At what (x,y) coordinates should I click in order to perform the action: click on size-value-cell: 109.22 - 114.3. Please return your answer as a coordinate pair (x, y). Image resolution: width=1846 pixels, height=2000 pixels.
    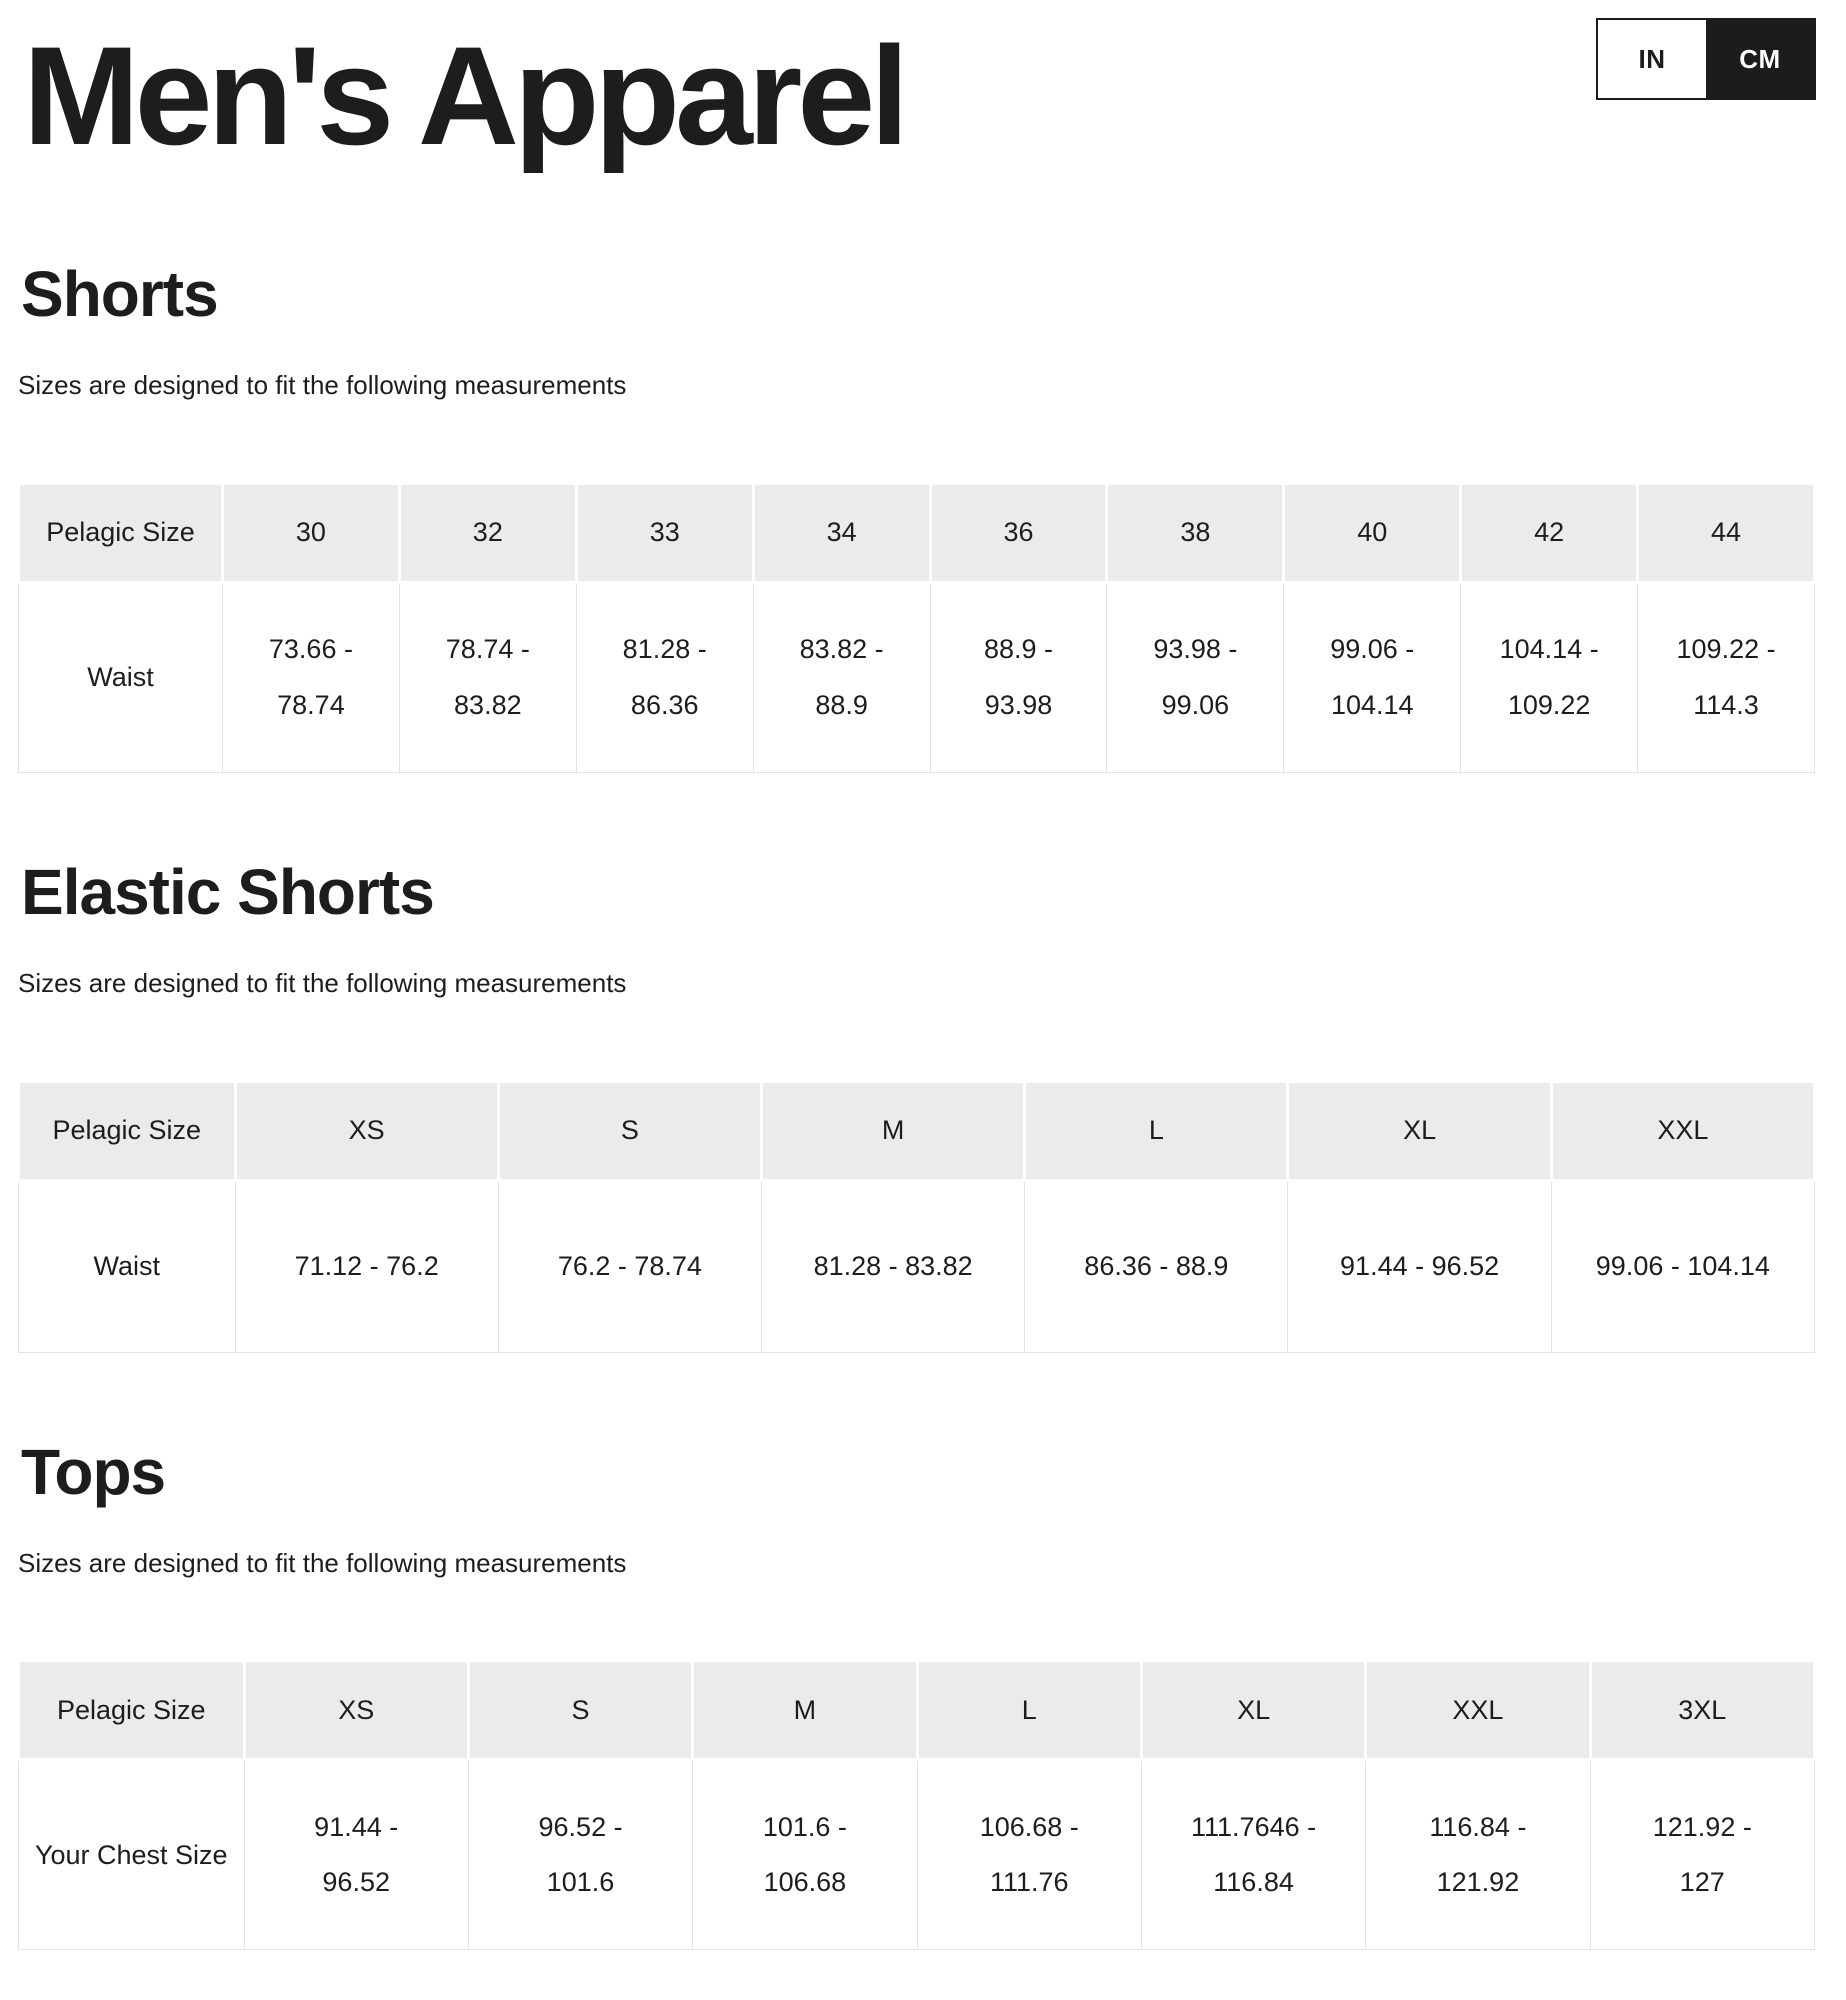
    Looking at the image, I should click on (1726, 677).